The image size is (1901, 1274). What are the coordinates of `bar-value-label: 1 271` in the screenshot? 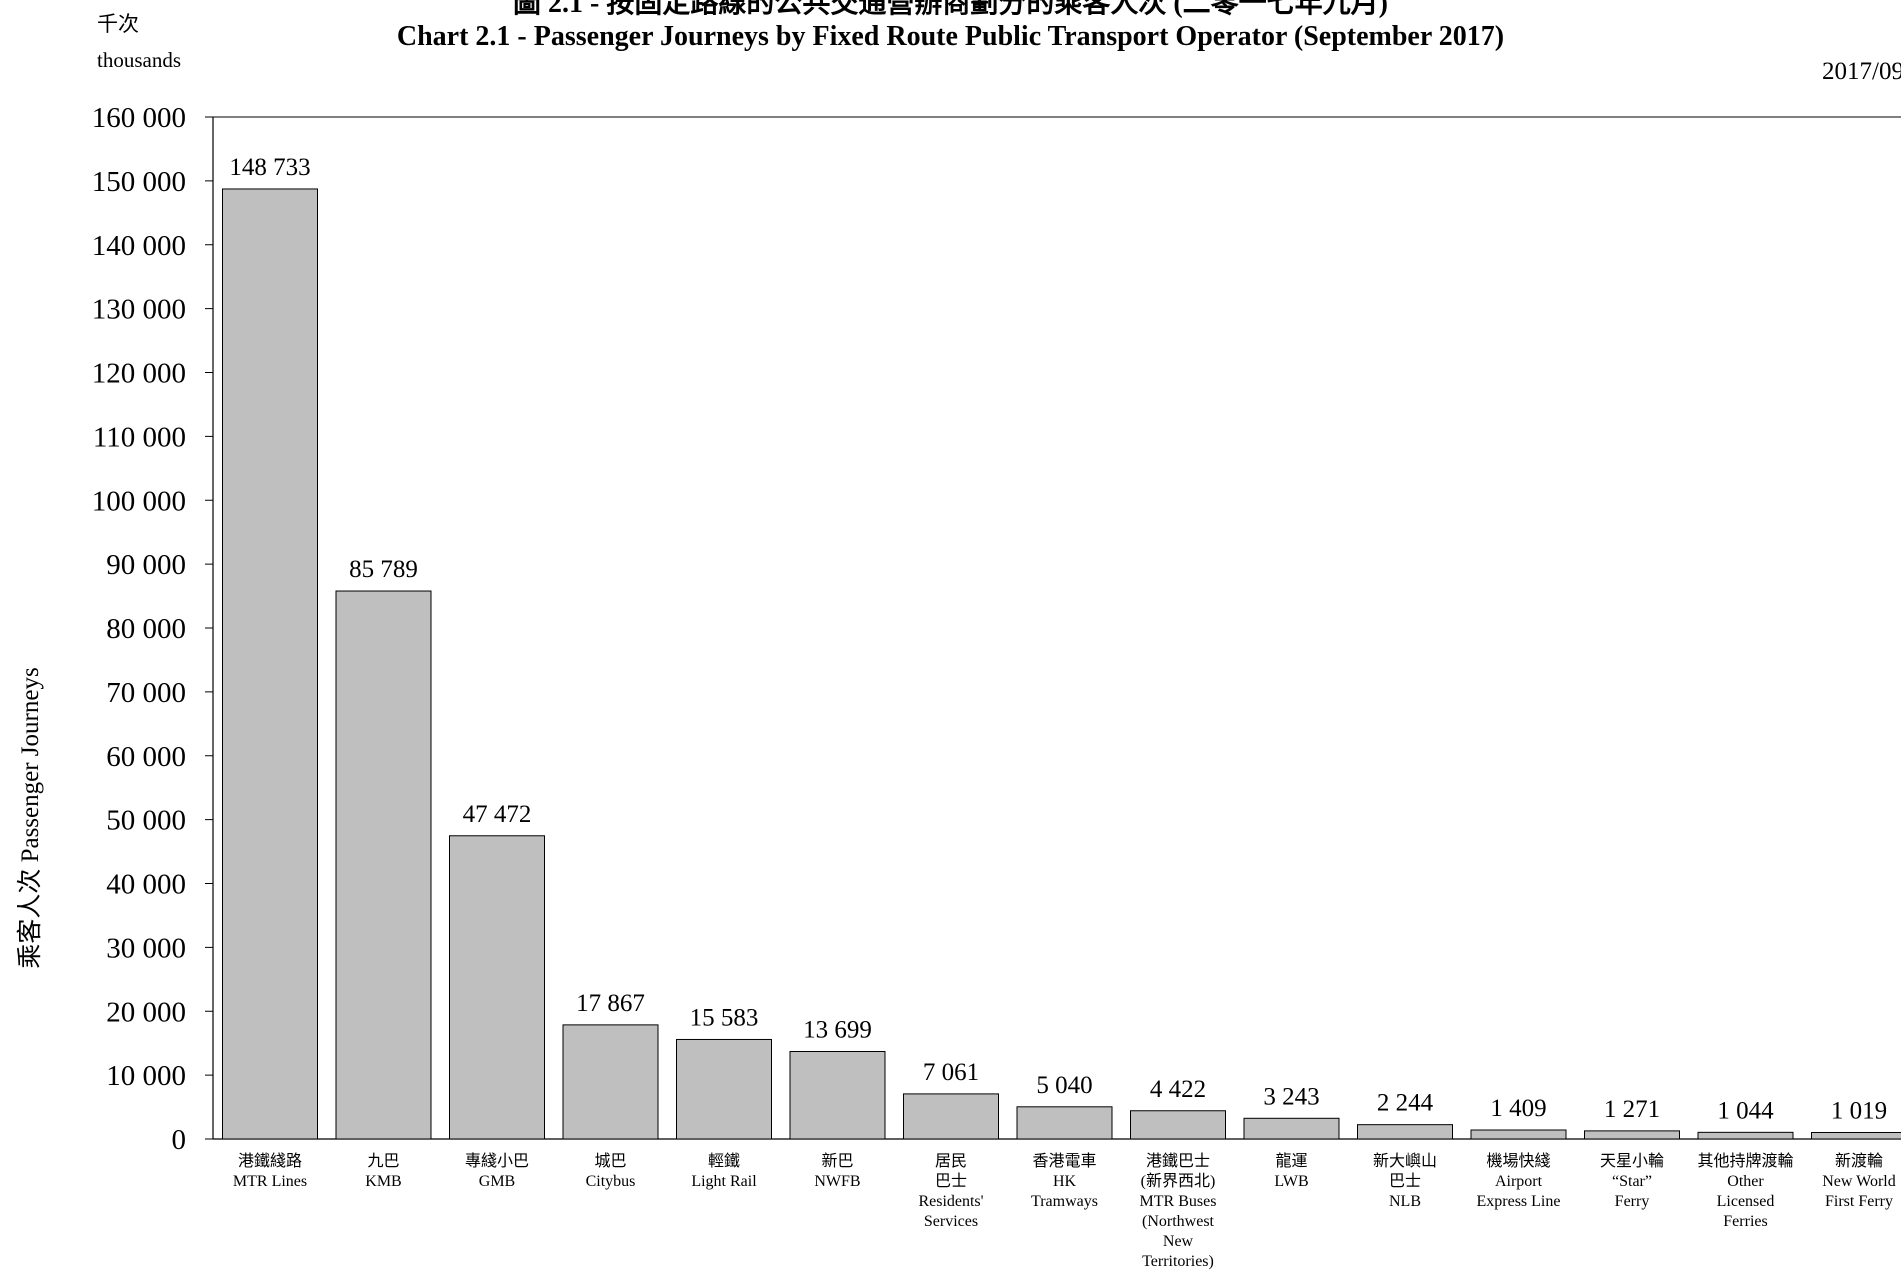 It's located at (1632, 1109).